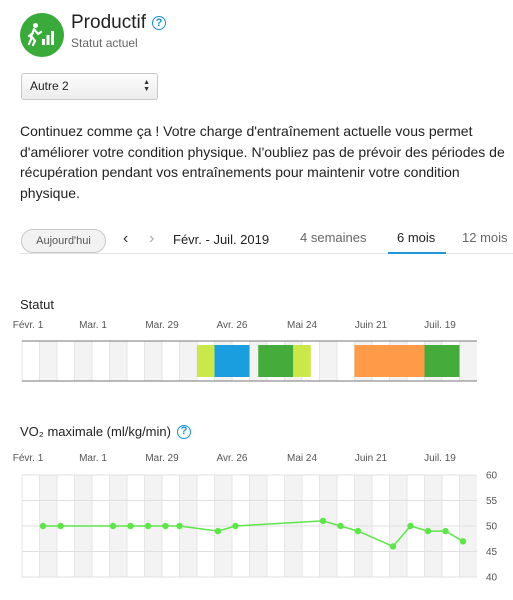  What do you see at coordinates (417, 253) in the screenshot?
I see `active-tab-indicator` at bounding box center [417, 253].